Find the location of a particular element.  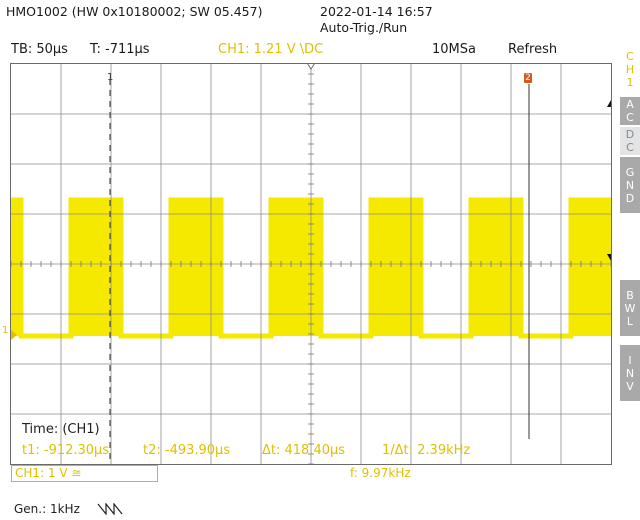

acquisition-mode: Refresh is located at coordinates (533, 49).